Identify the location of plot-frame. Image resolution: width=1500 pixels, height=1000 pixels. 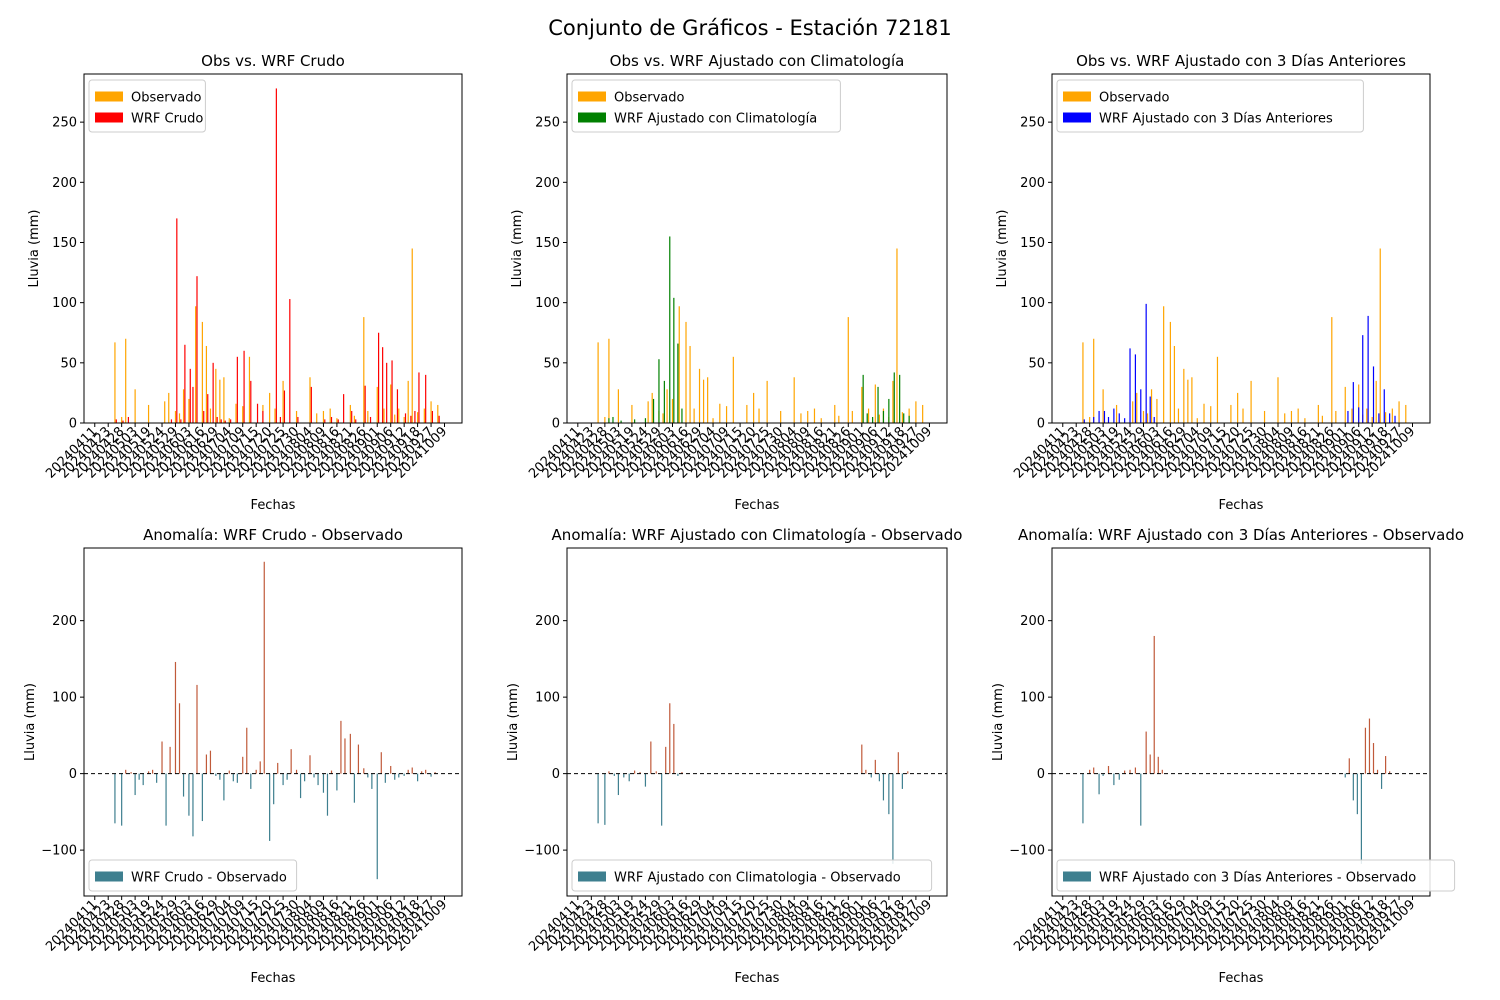
(1241, 248).